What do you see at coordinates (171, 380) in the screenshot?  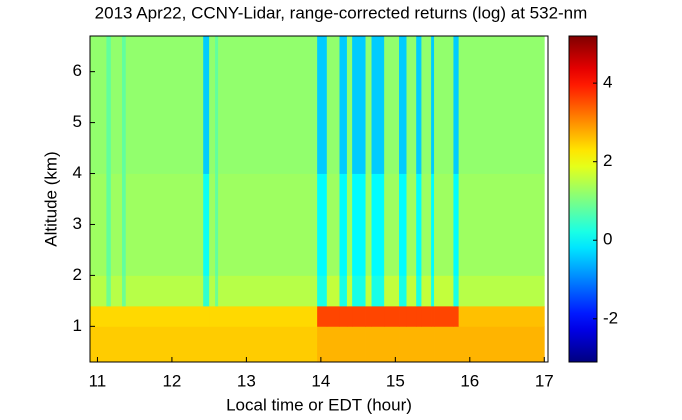 I see `x-tick-label: 12` at bounding box center [171, 380].